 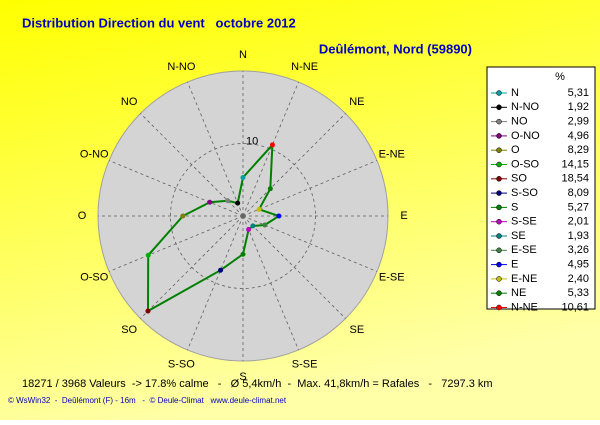 What do you see at coordinates (578, 279) in the screenshot?
I see `legend-value: 2,40` at bounding box center [578, 279].